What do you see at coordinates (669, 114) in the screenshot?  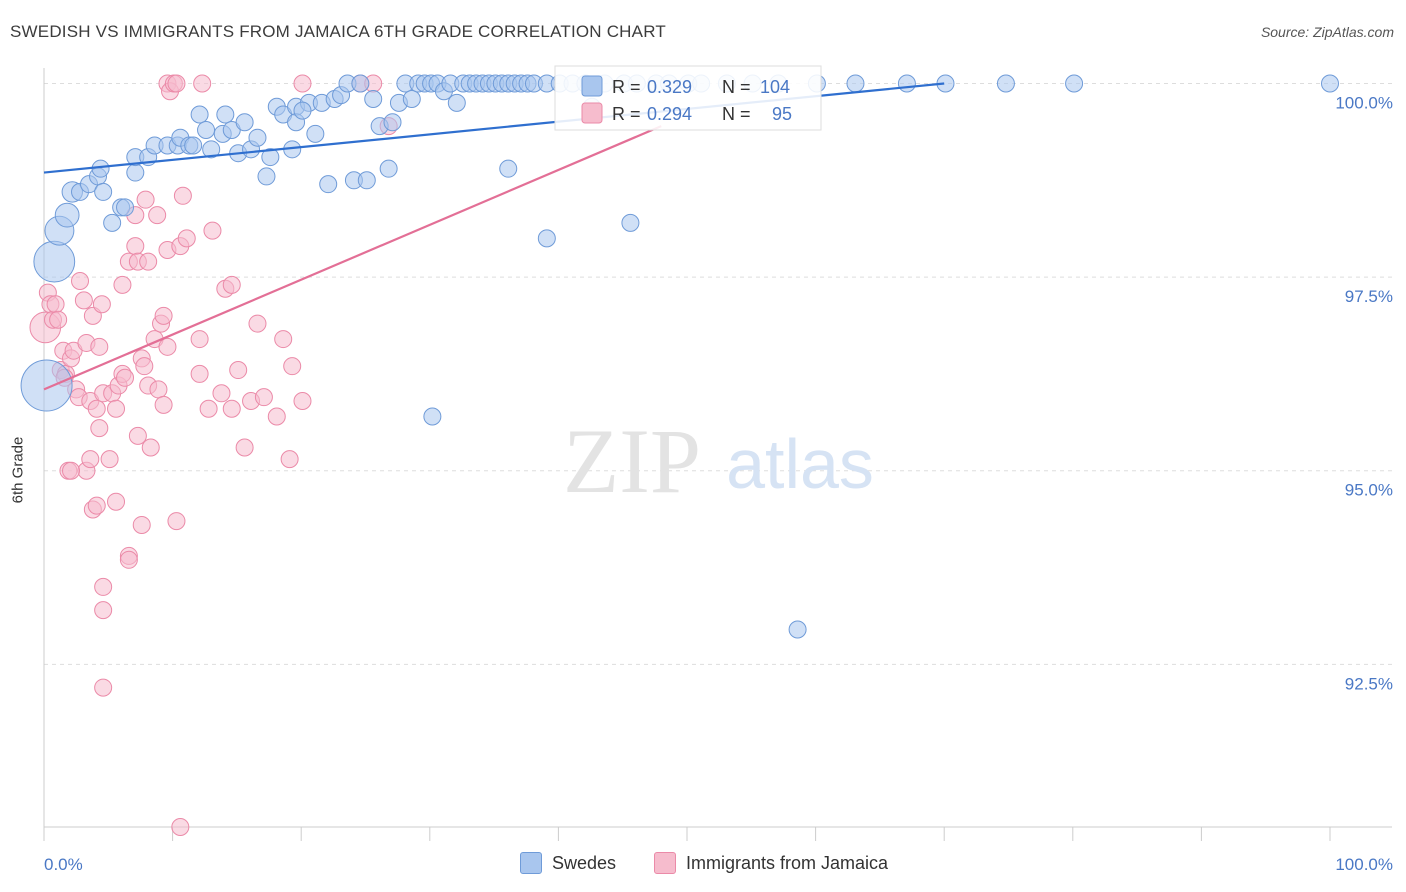 I see `legend-r-value-jamaica: 0.294` at bounding box center [669, 114].